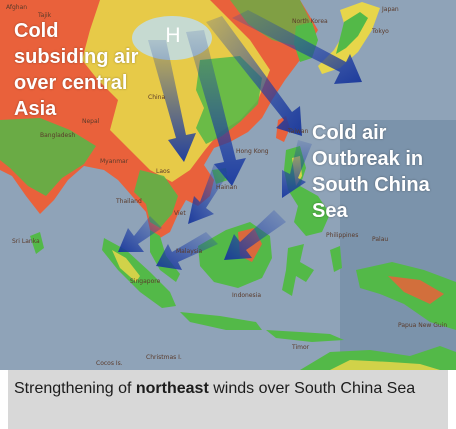 Image resolution: width=456 pixels, height=429 pixels. Describe the element at coordinates (380, 31) in the screenshot. I see `place-label: Tokyo` at that location.